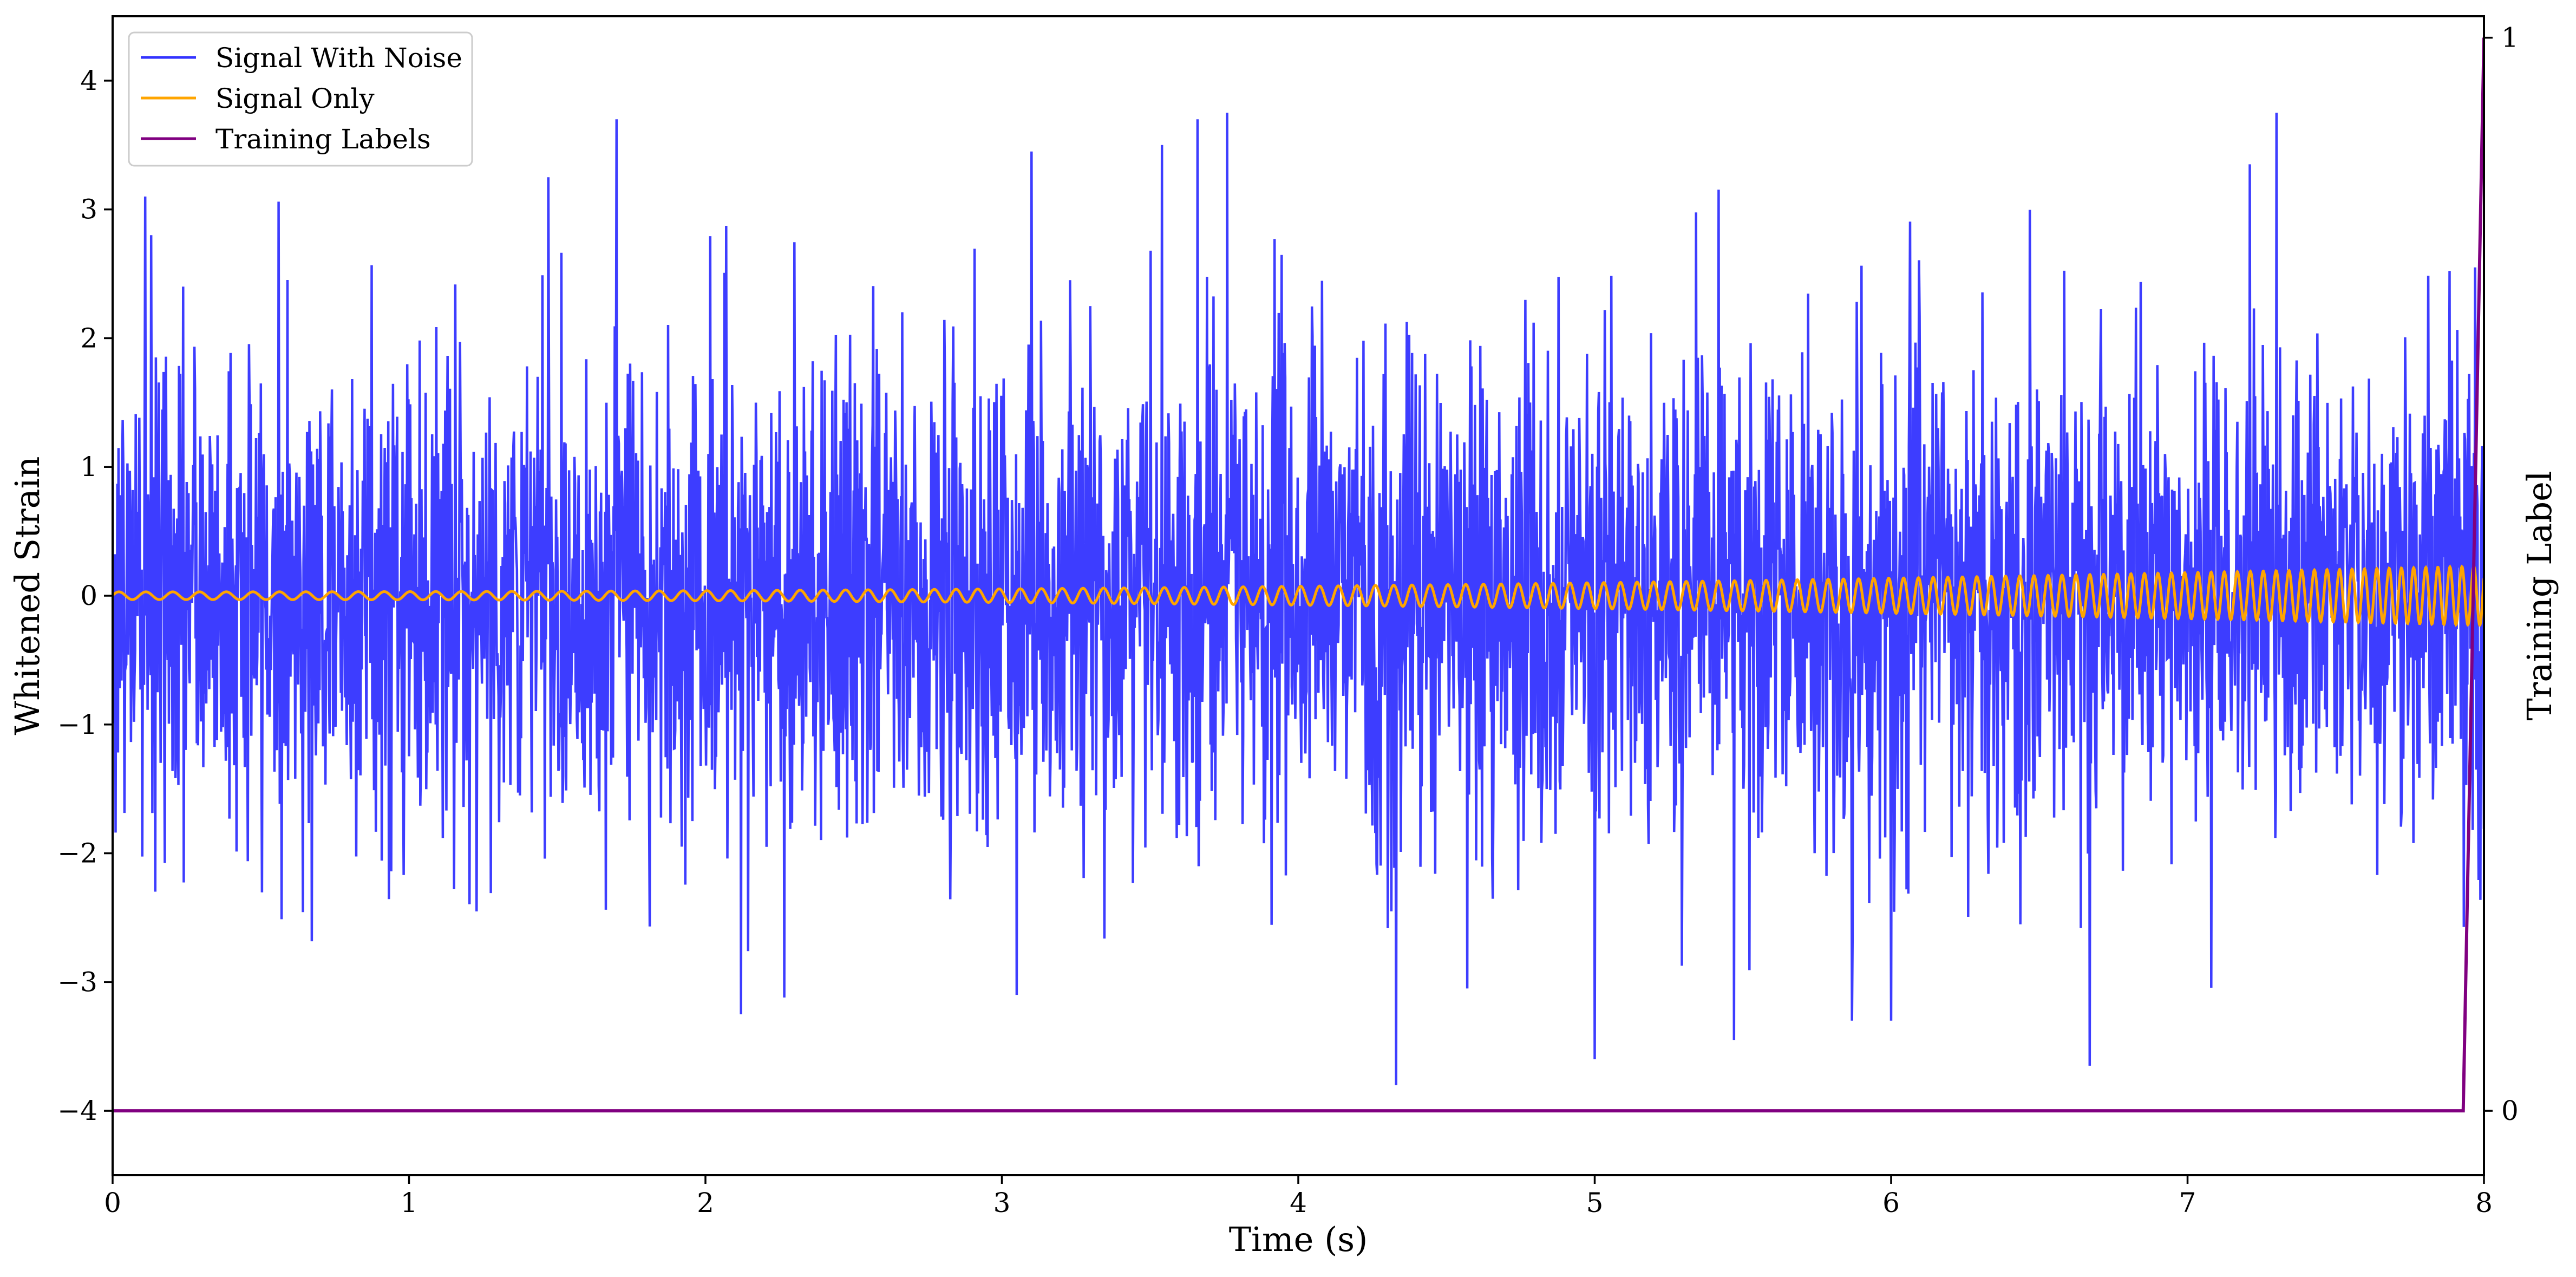 This screenshot has width=2576, height=1277. What do you see at coordinates (338, 58) in the screenshot?
I see `legend-label-signal-with-noise: Signal With Noise` at bounding box center [338, 58].